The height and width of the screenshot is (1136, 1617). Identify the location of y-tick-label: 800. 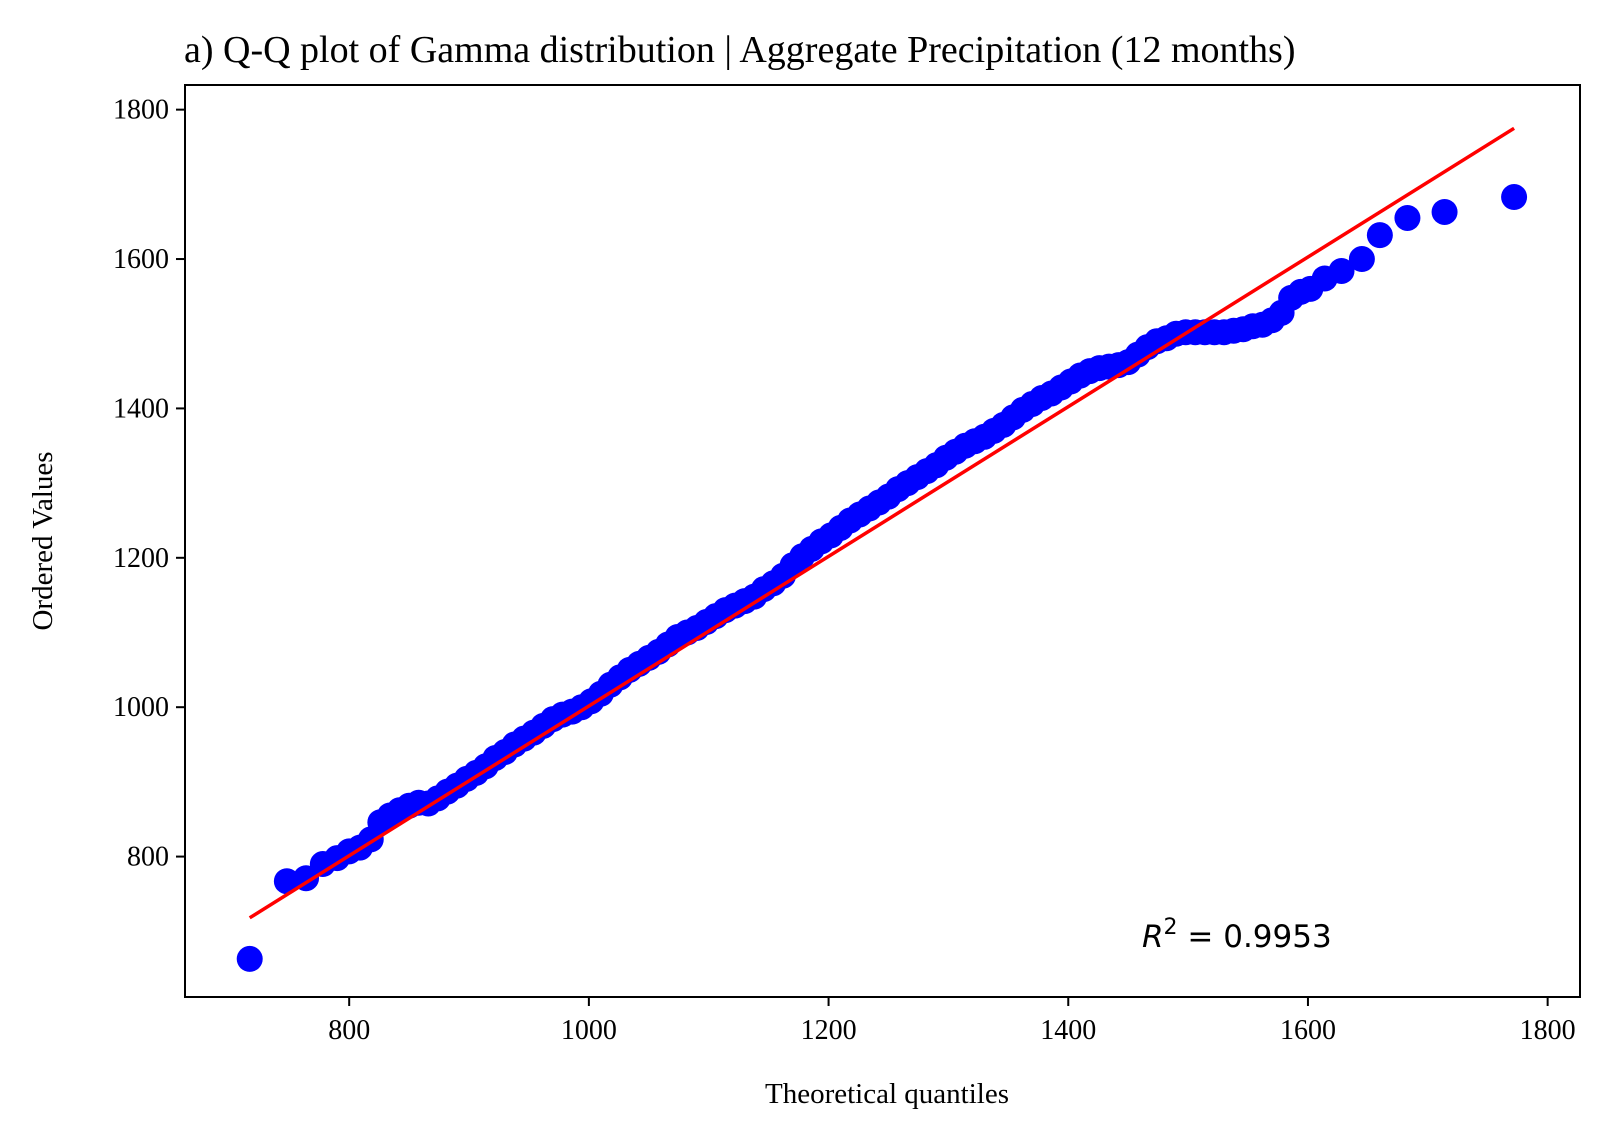
(148, 857).